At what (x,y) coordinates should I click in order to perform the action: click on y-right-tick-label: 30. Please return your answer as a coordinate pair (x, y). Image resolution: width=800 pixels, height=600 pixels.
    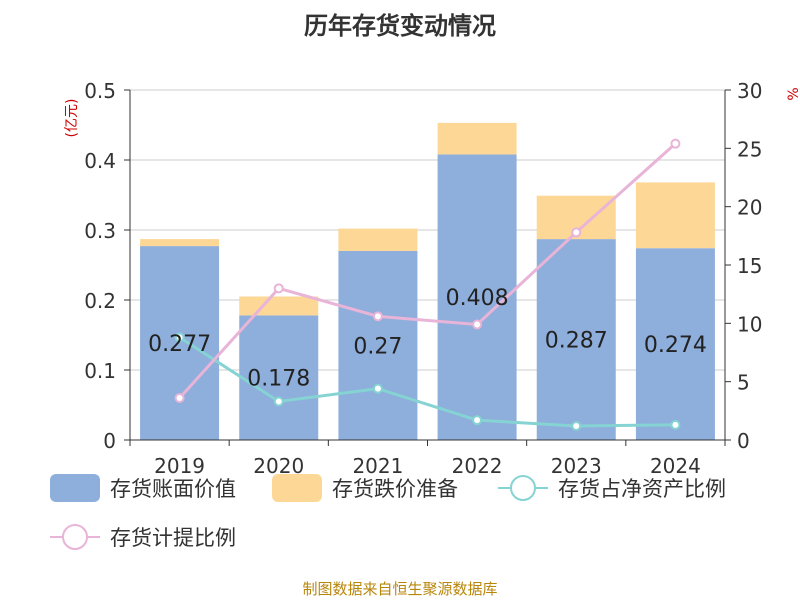
    Looking at the image, I should click on (749, 91).